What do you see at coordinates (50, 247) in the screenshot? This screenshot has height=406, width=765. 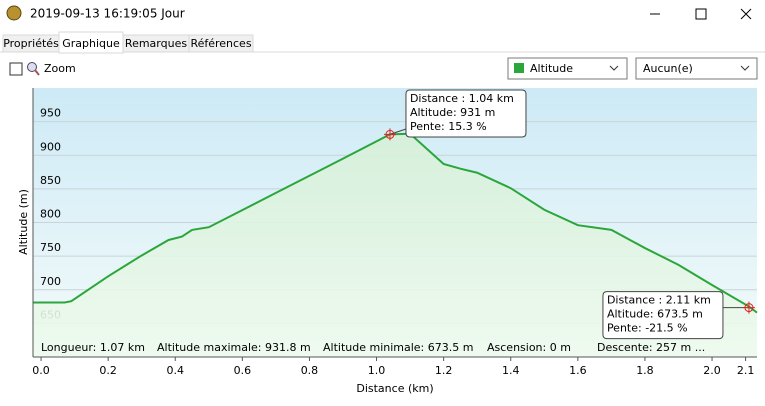 I see `y-tick-label: 750` at bounding box center [50, 247].